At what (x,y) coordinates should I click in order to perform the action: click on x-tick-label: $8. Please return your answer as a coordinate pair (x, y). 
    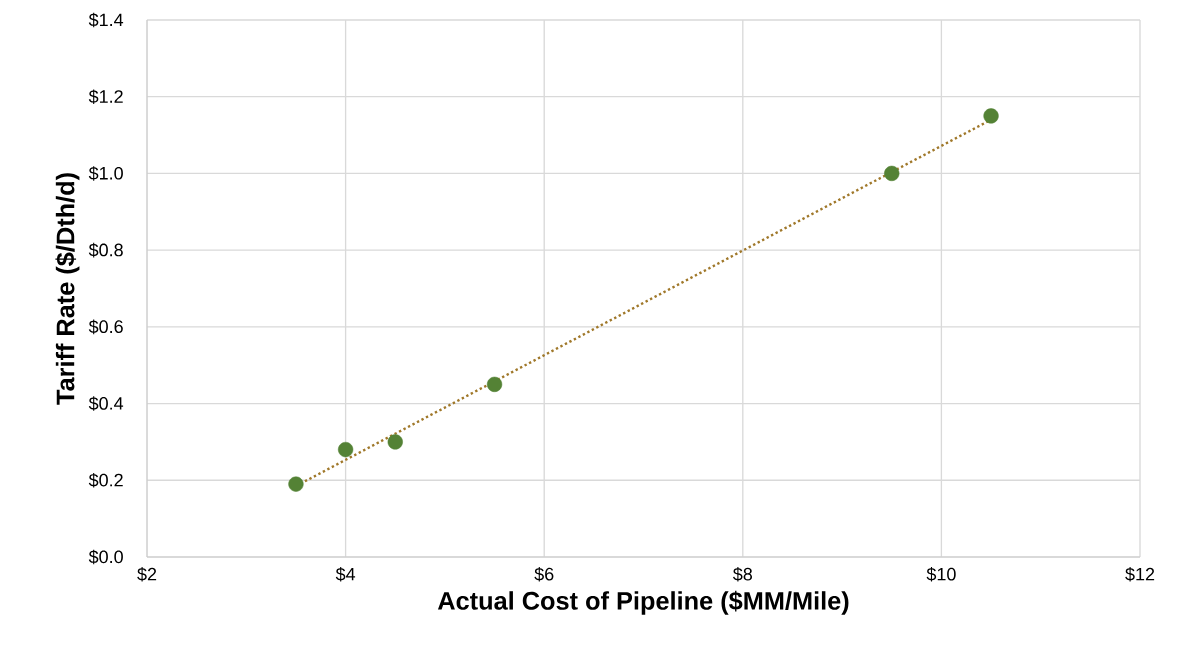
    Looking at the image, I should click on (742, 574).